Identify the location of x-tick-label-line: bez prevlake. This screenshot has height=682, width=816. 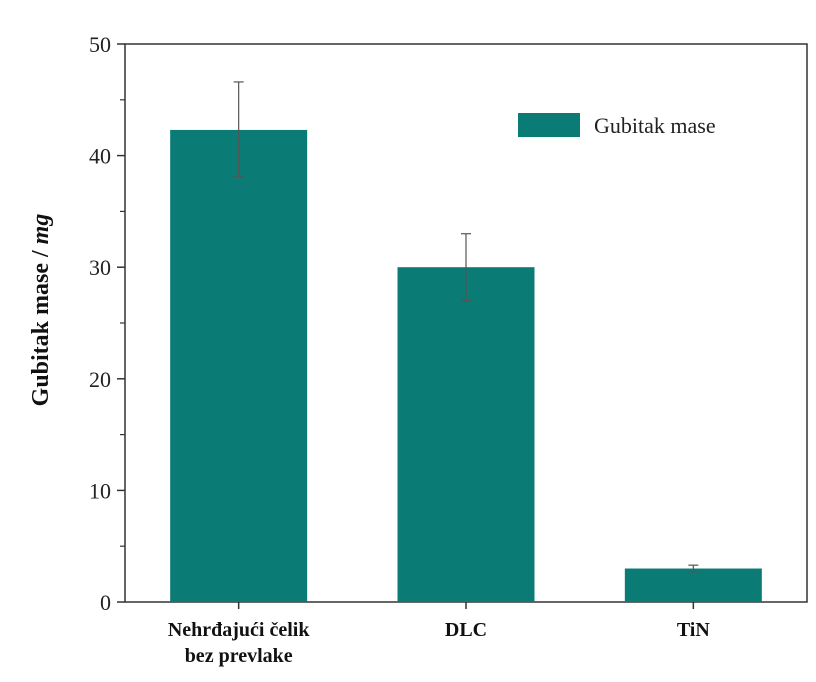
(239, 656).